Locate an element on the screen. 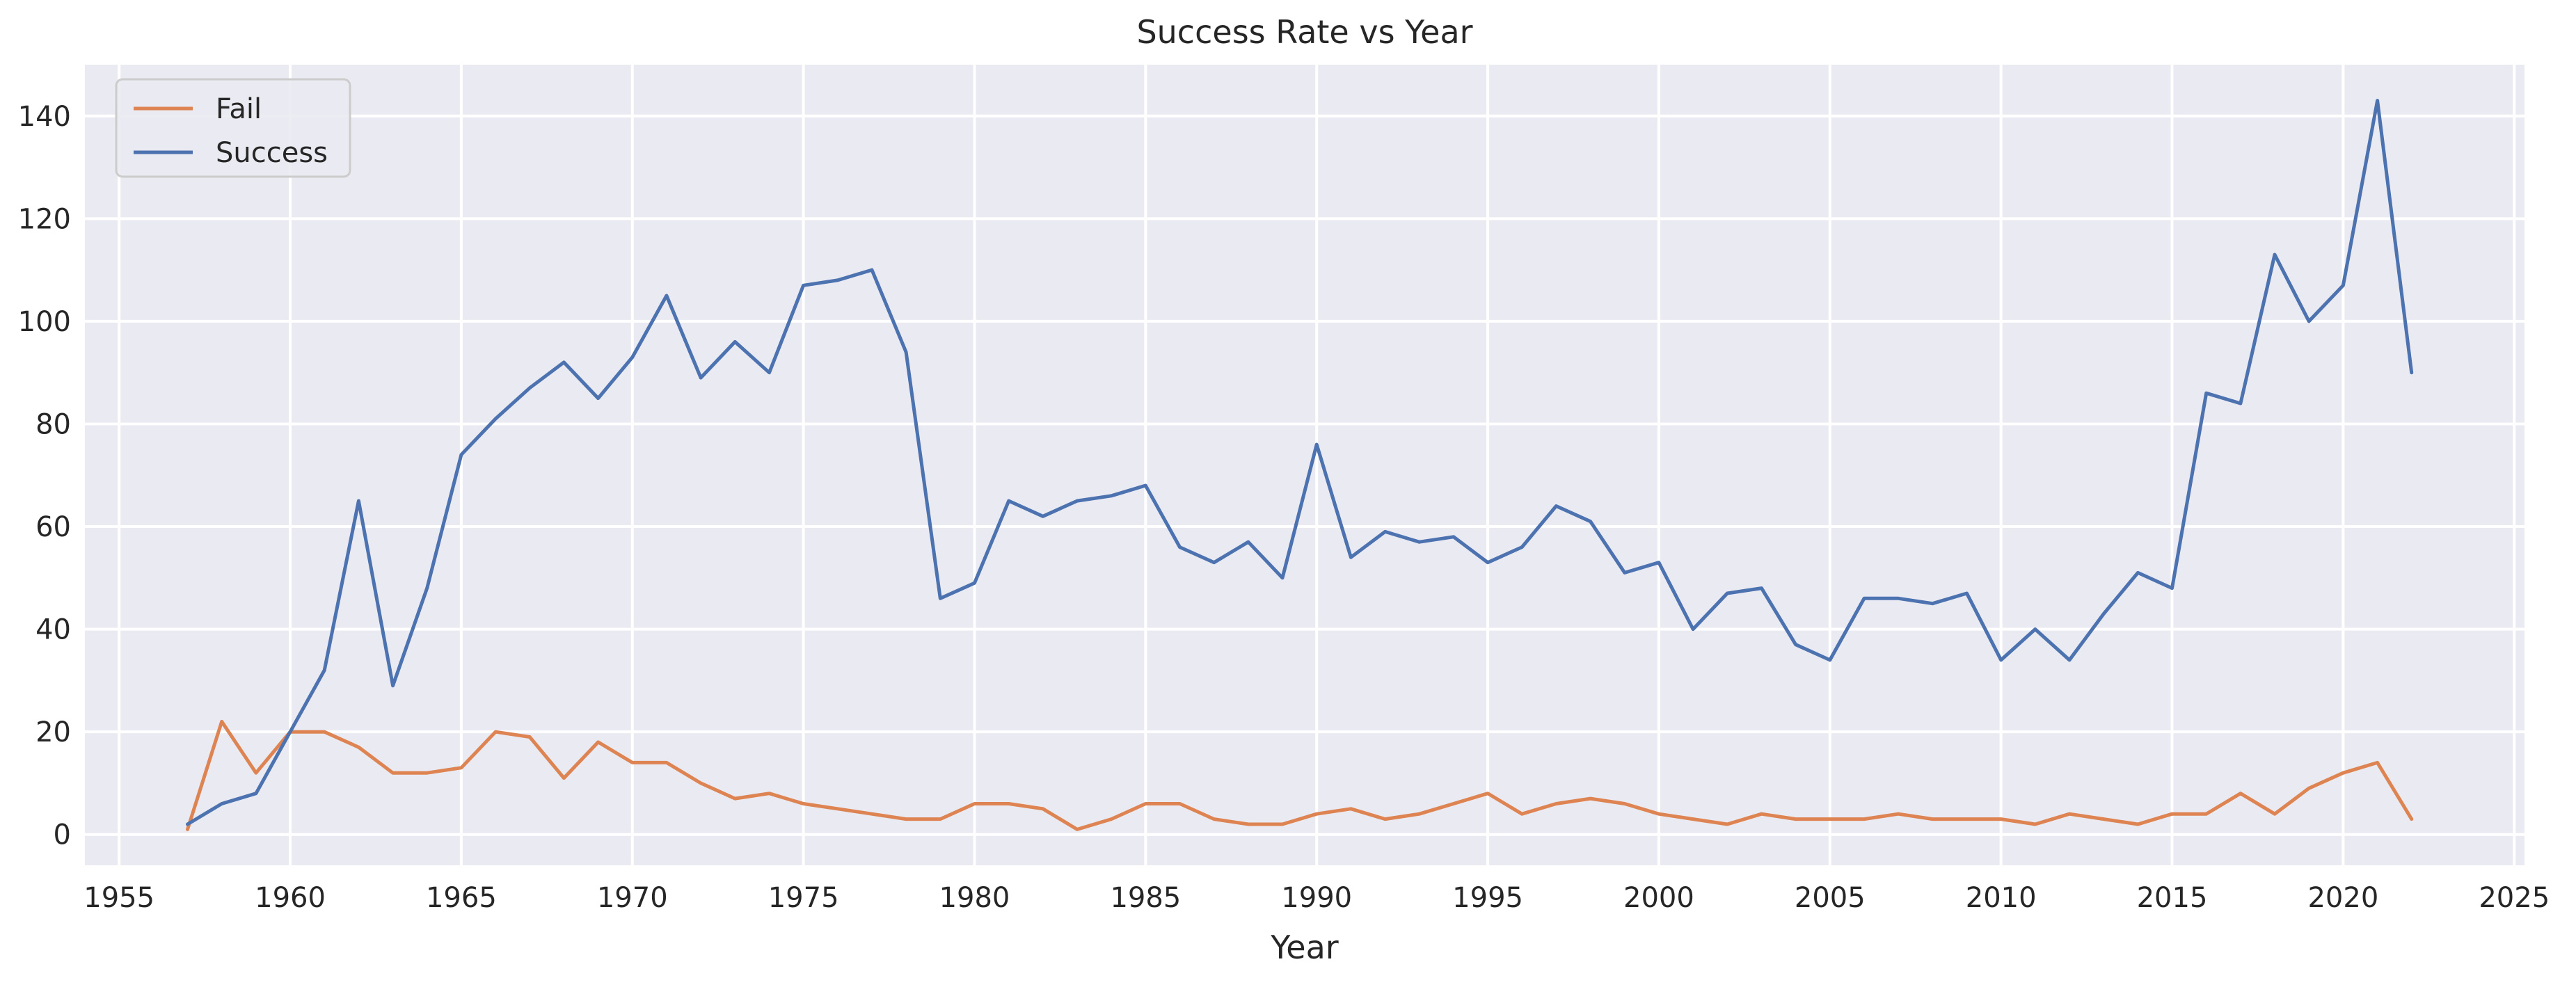  y-tick-label: 120 is located at coordinates (44, 219).